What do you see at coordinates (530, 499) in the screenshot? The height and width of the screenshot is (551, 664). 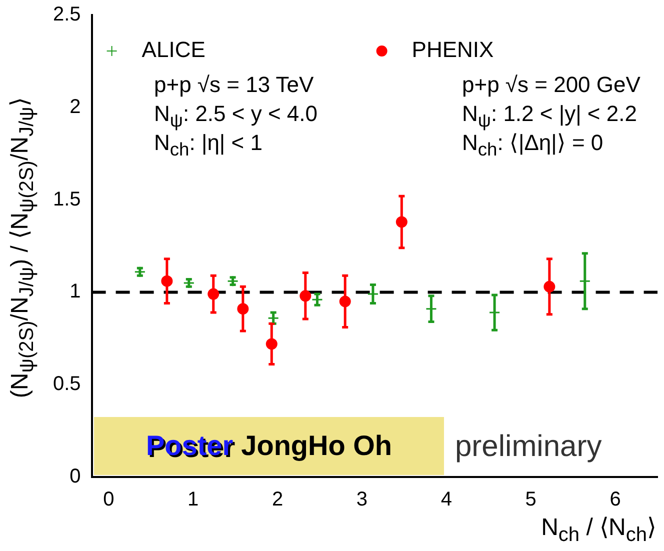 I see `x-tick-label: 5` at bounding box center [530, 499].